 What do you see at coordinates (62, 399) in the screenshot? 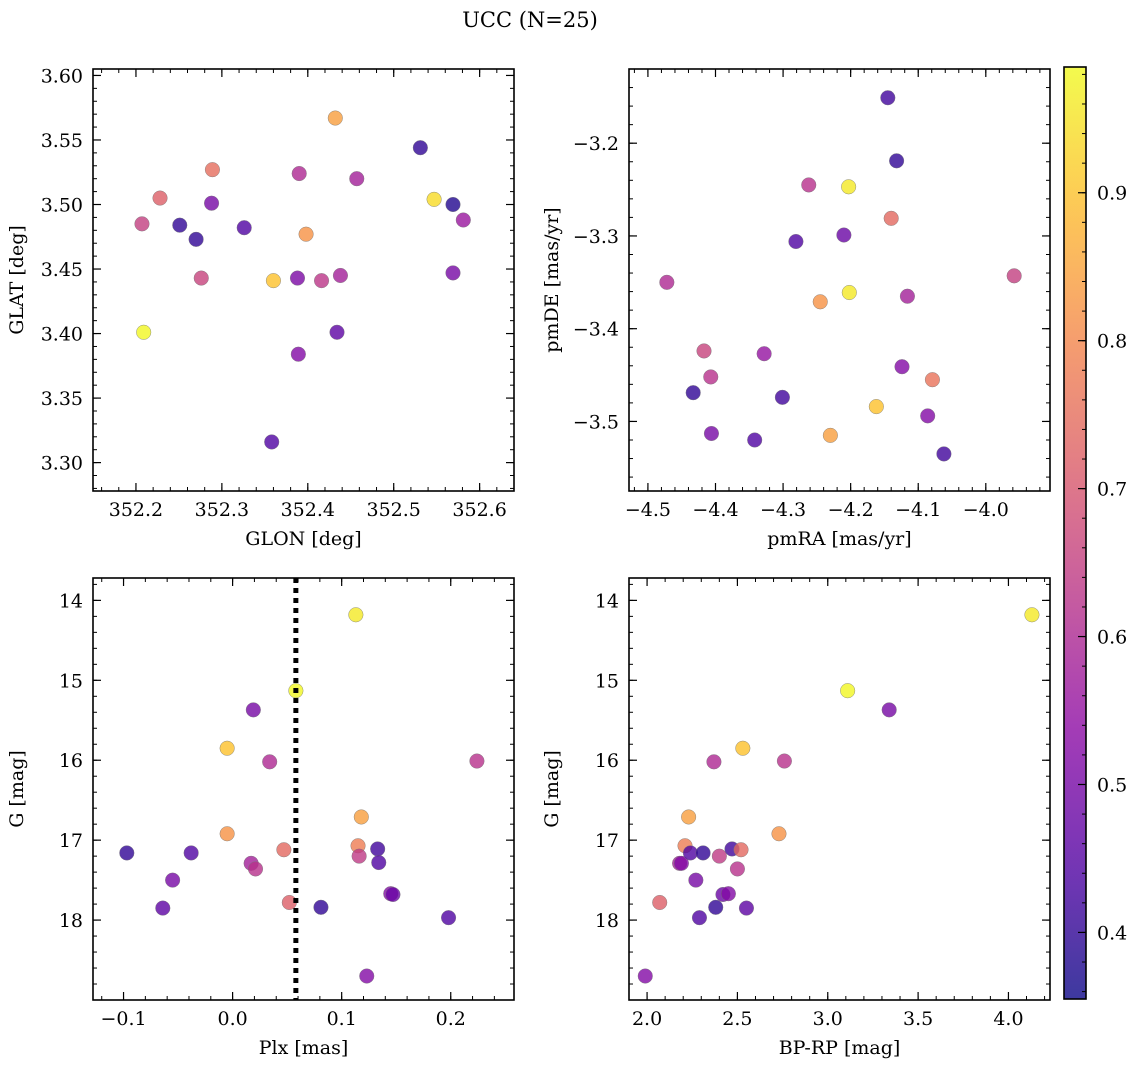
I see `y-tick-label: 3.35` at bounding box center [62, 399].